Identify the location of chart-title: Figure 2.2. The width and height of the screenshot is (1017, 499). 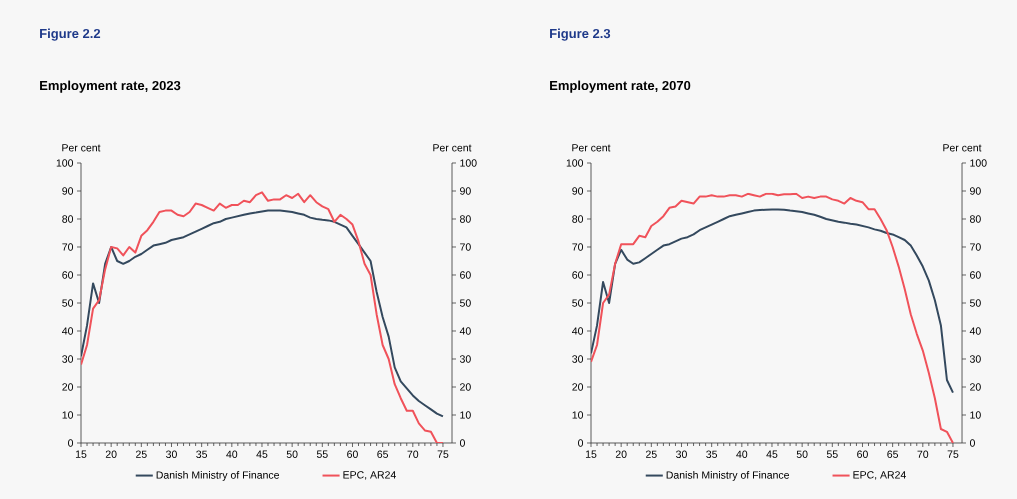
(70, 34).